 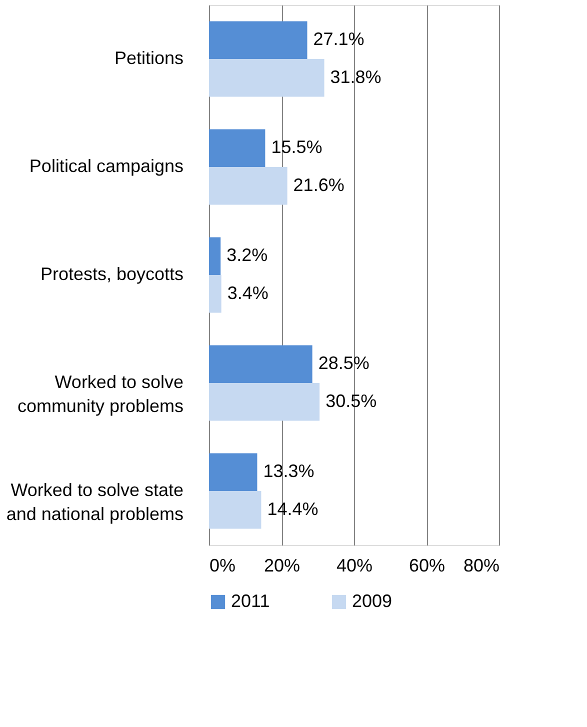 I want to click on data-label: 31.8%, so click(x=356, y=76).